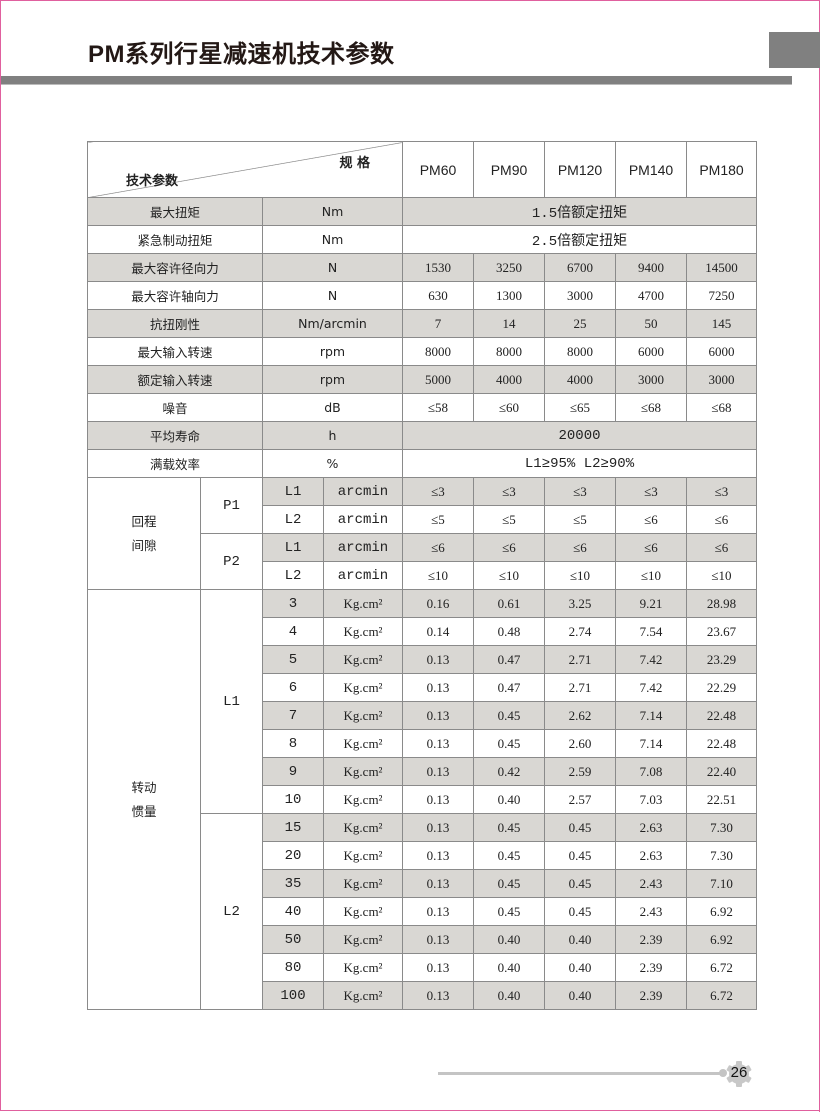  Describe the element at coordinates (144, 545) in the screenshot. I see `group-label-line: 间隙` at that location.